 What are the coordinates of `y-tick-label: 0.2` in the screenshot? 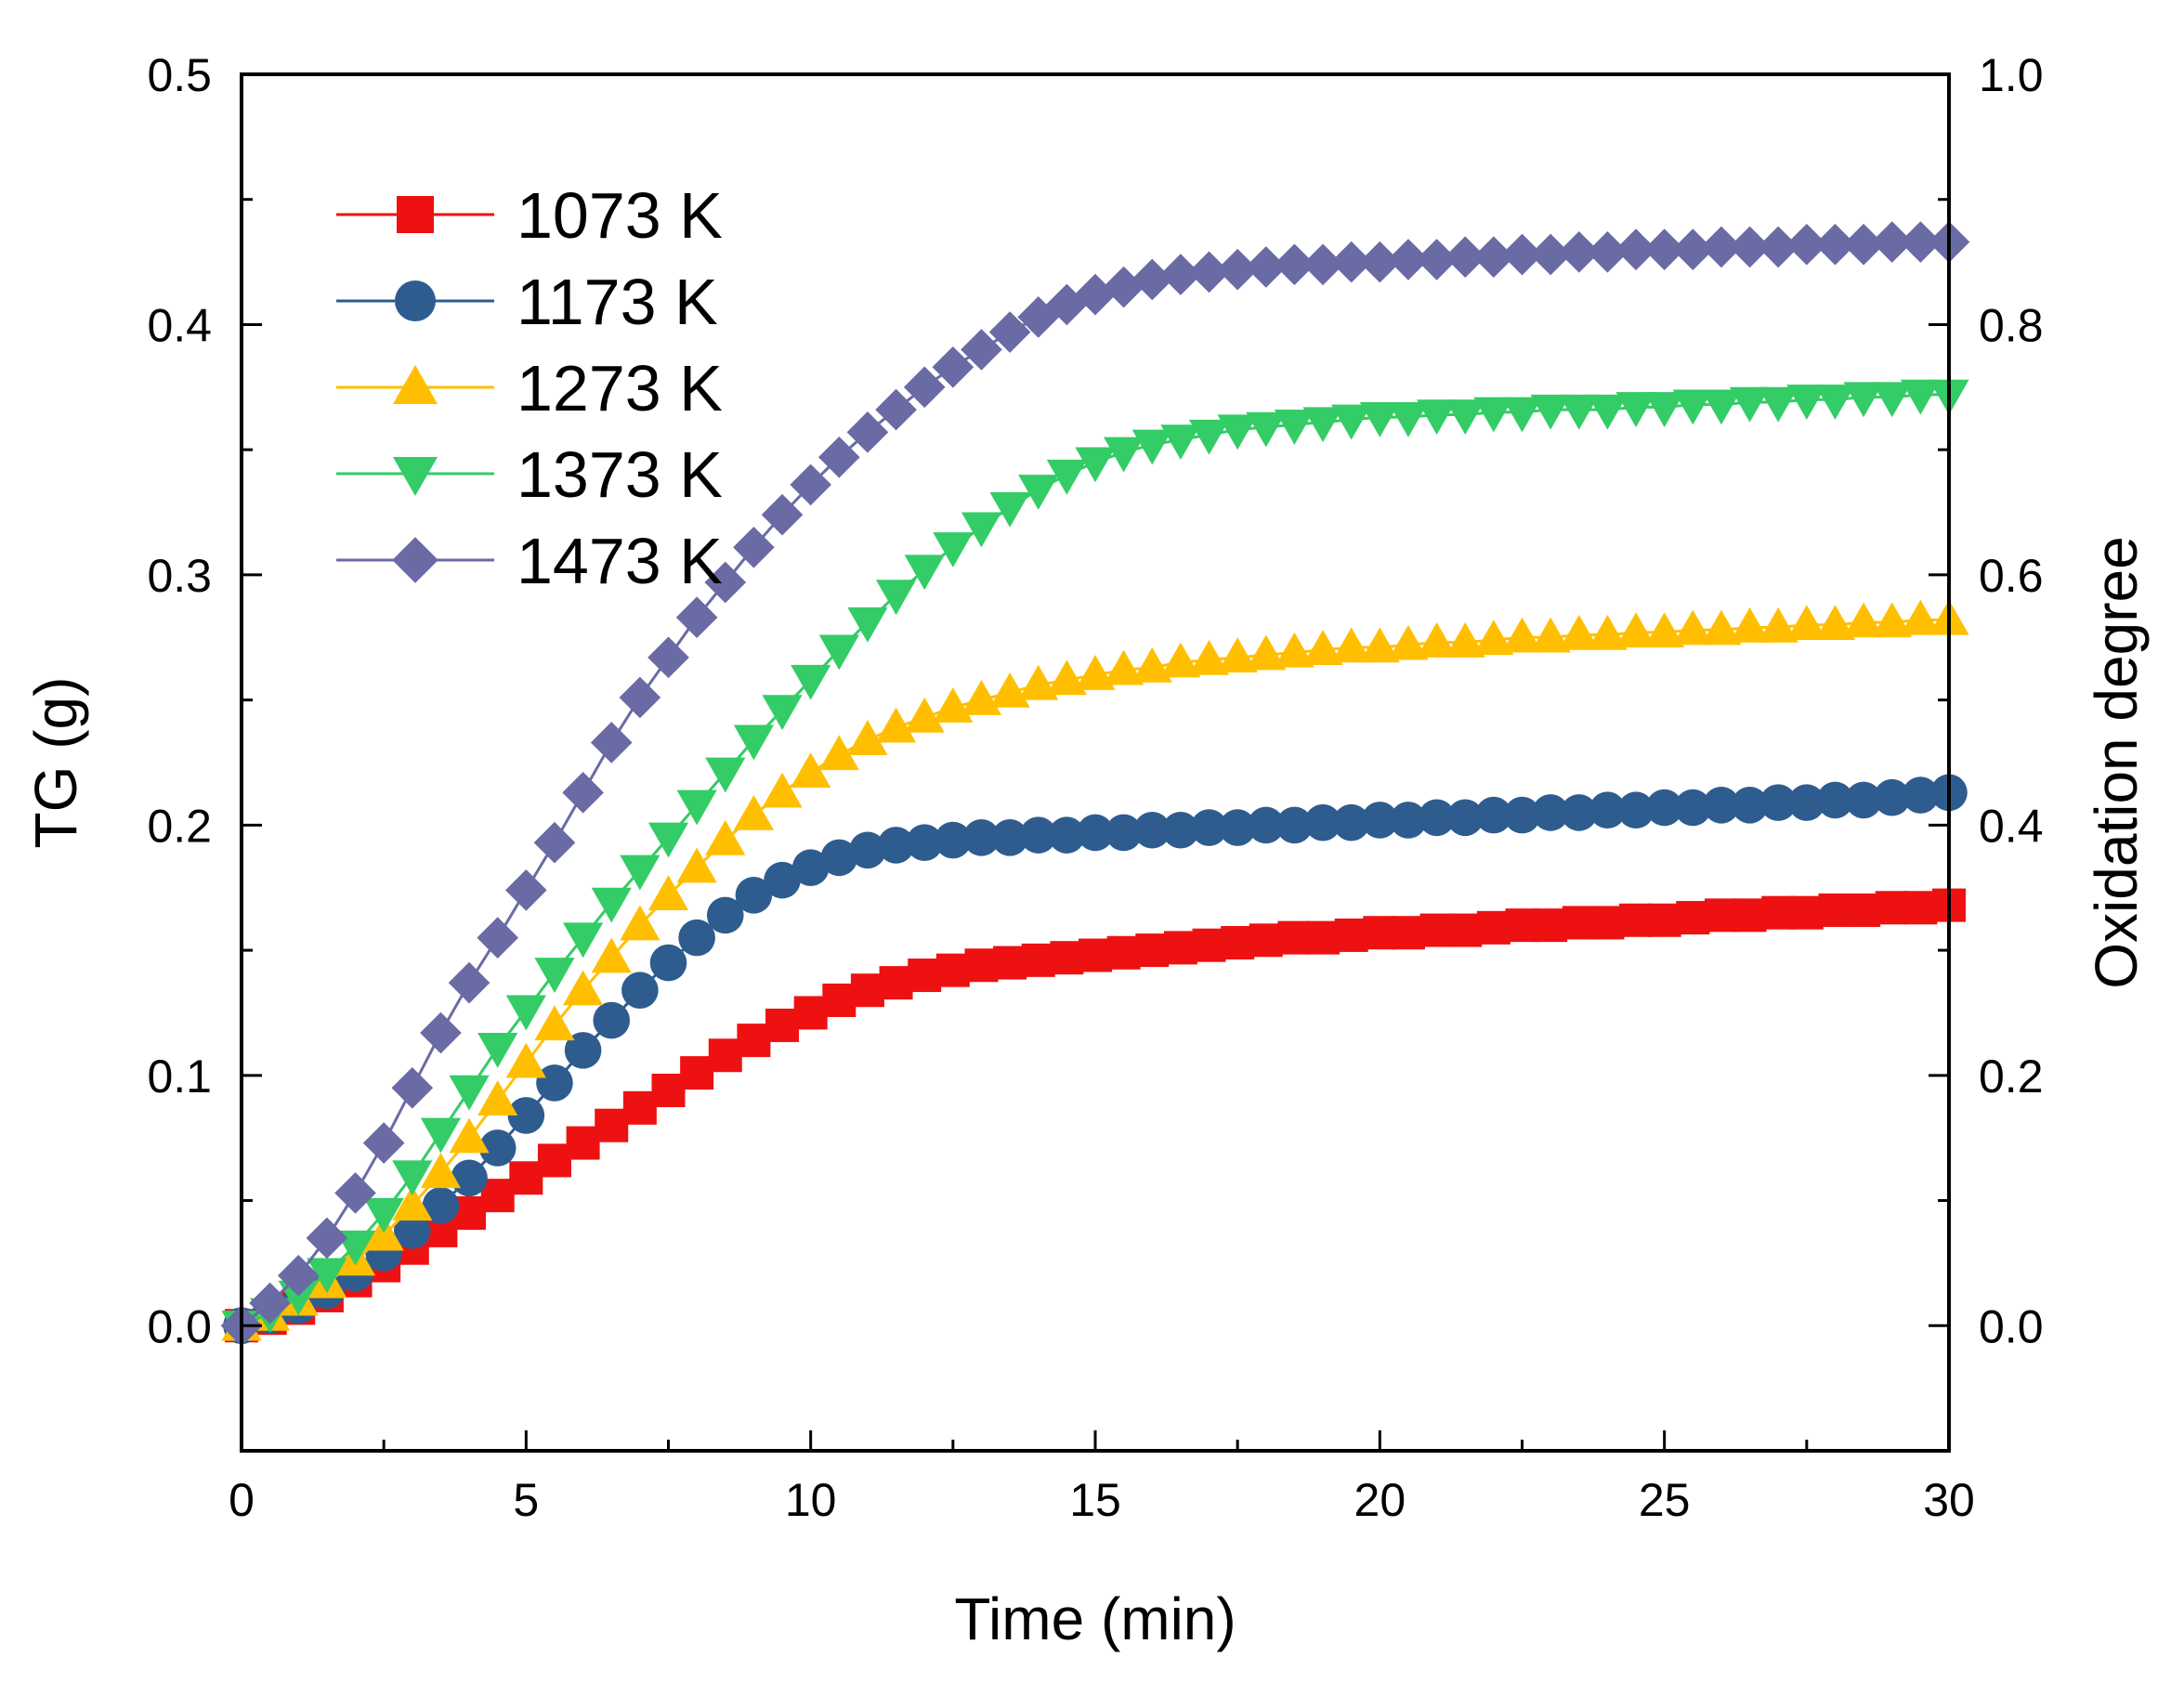 It's located at (179, 826).